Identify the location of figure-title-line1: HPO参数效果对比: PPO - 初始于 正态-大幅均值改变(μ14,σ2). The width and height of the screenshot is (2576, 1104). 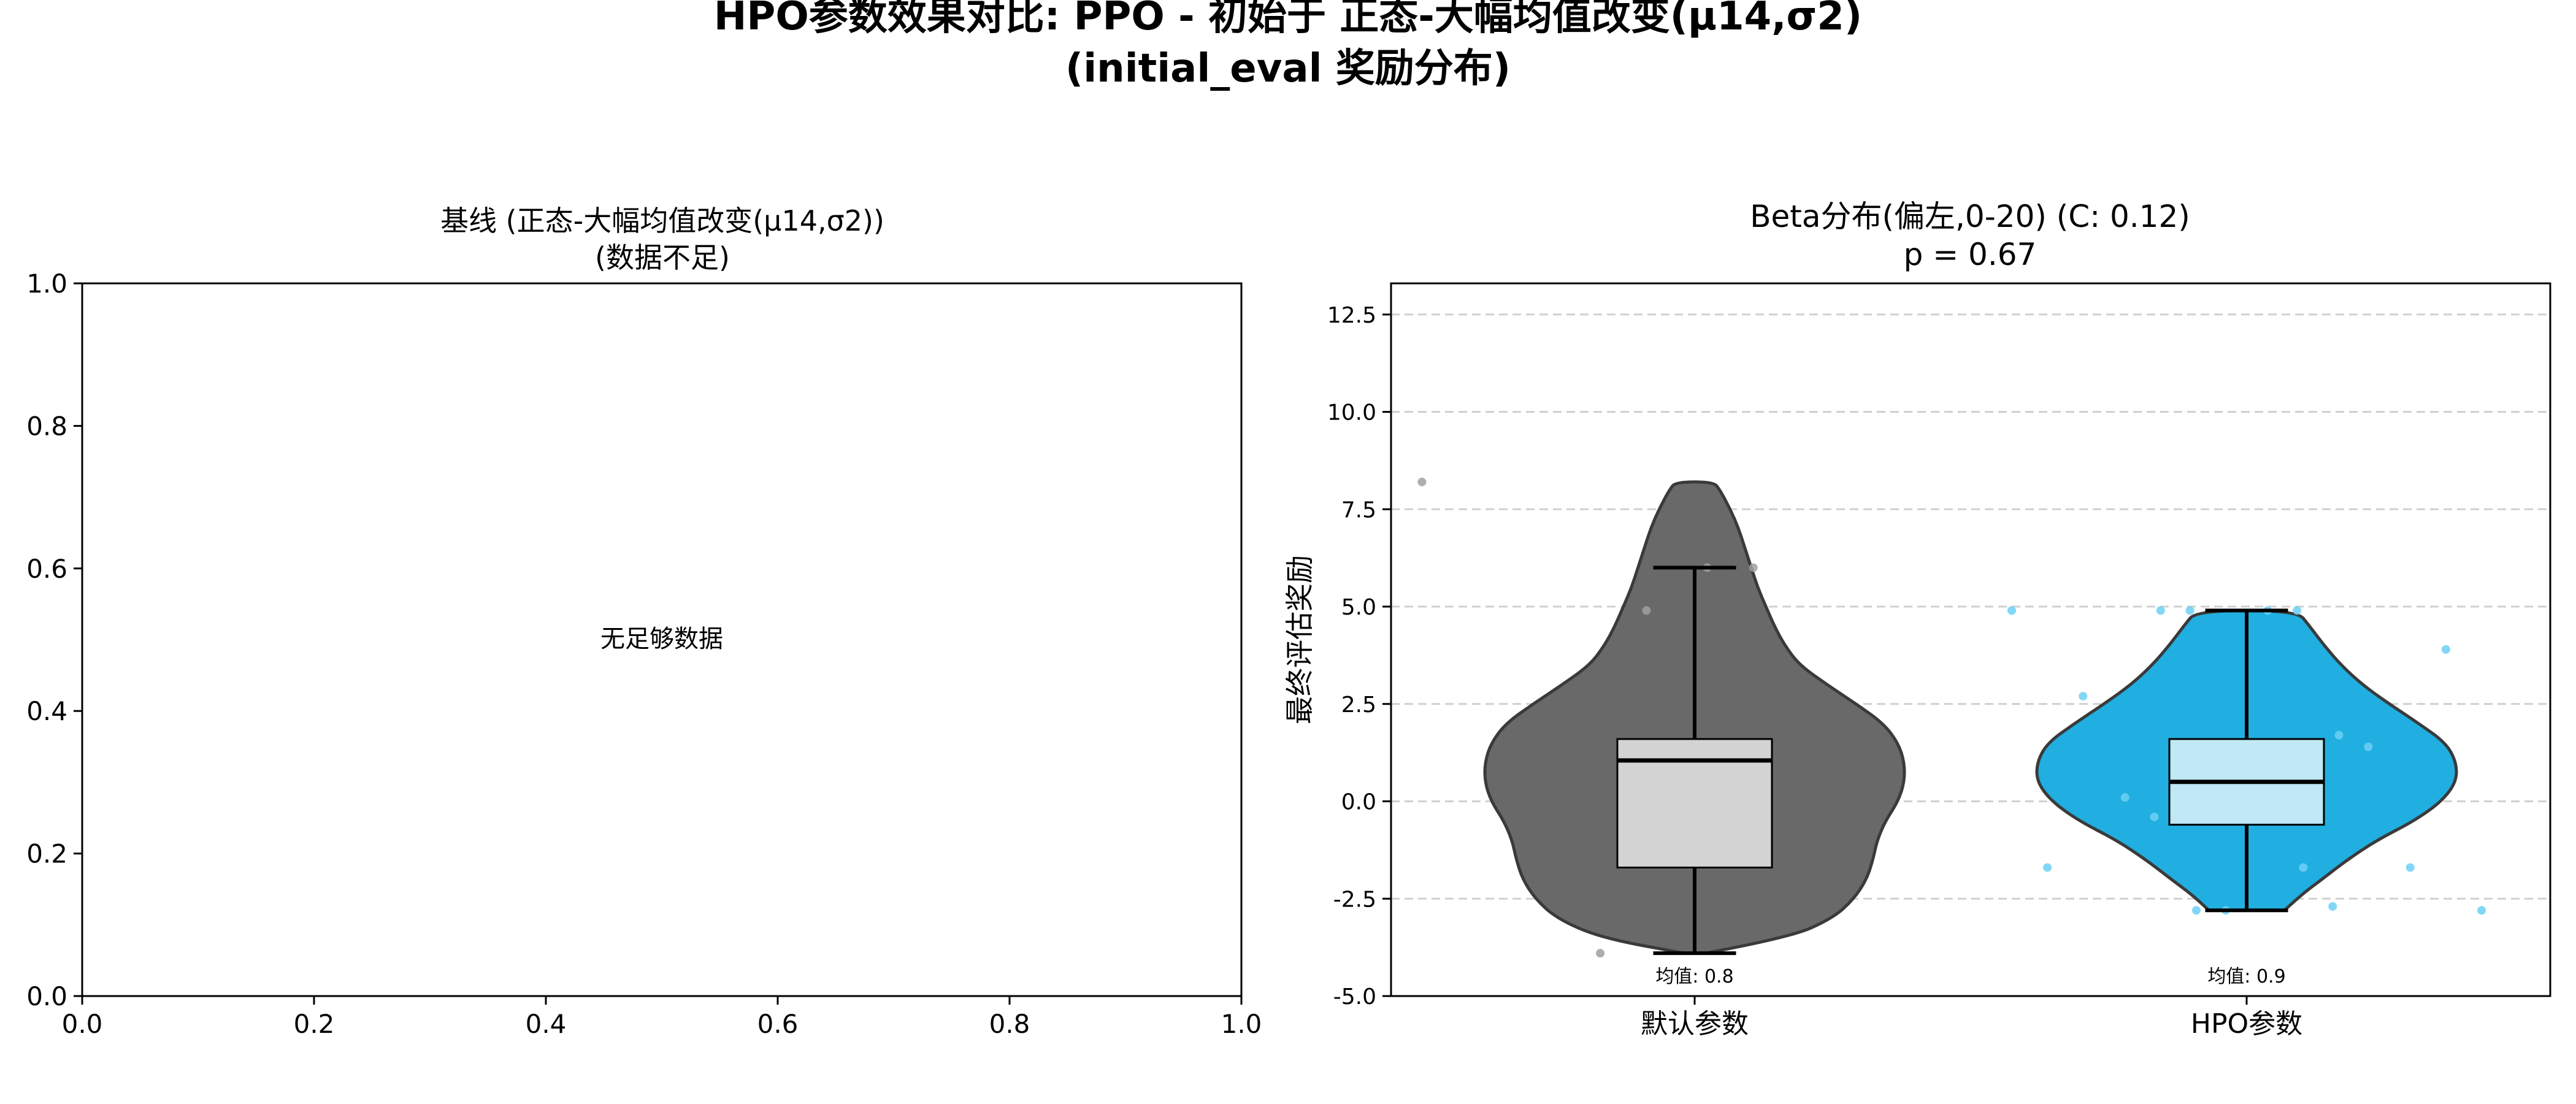
(1288, 19).